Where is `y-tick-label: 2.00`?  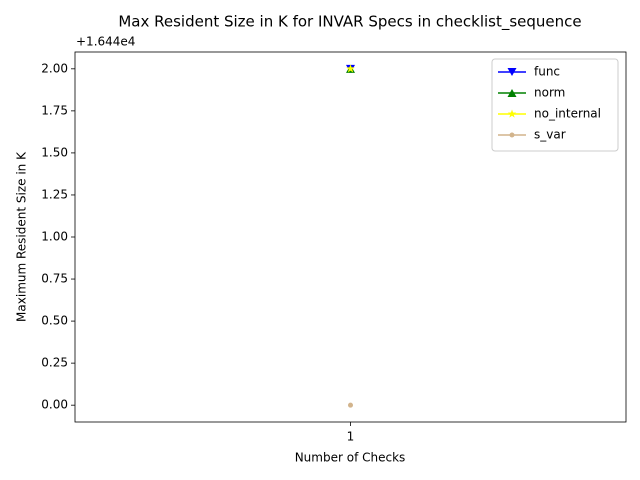 y-tick-label: 2.00 is located at coordinates (54, 68).